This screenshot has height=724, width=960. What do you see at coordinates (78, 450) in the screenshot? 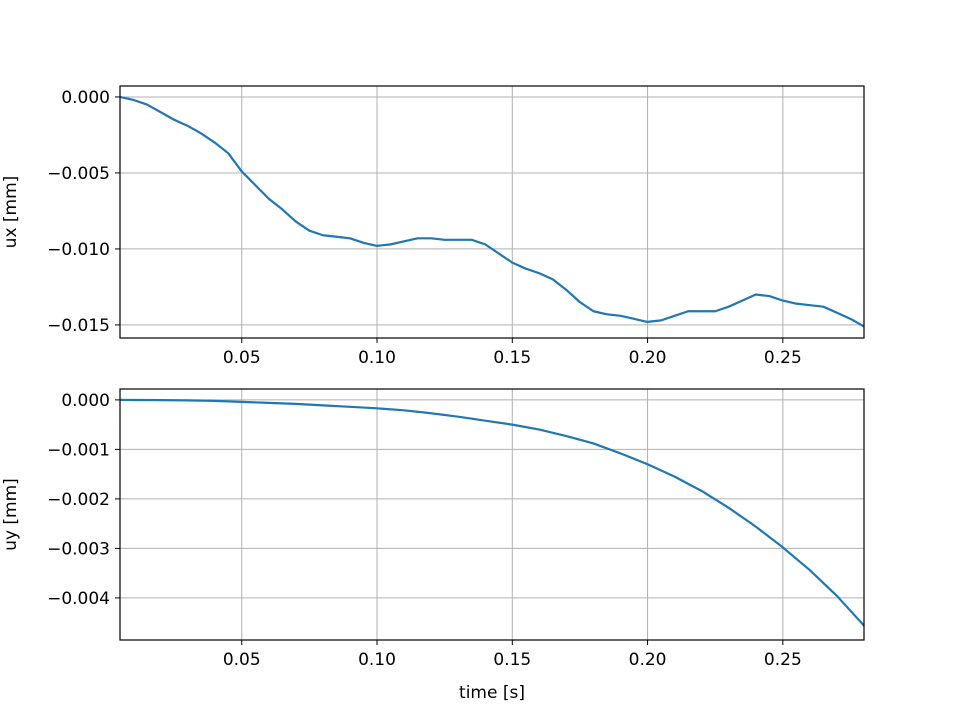
I see `y-tick-label: −0.001` at bounding box center [78, 450].